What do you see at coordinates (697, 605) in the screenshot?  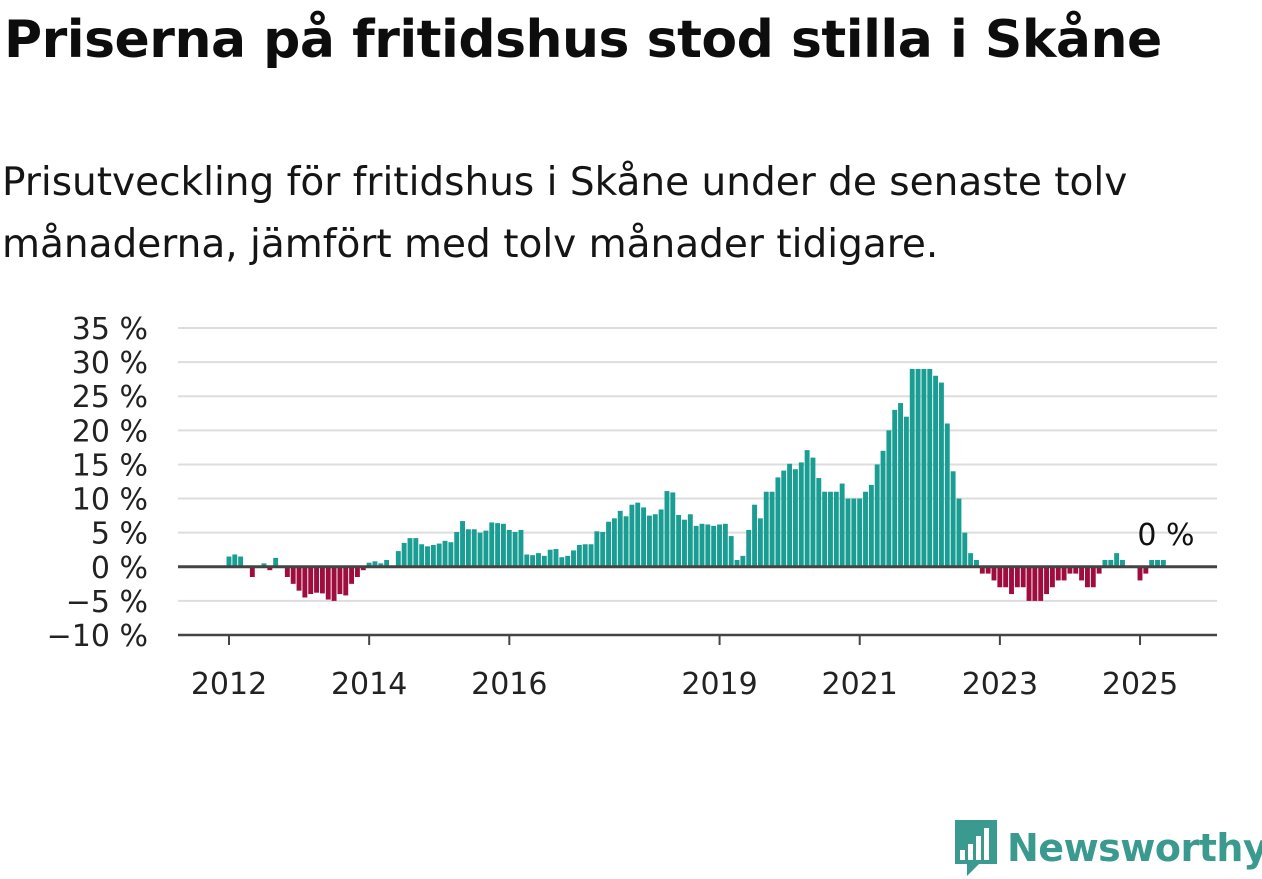 I see `axes` at bounding box center [697, 605].